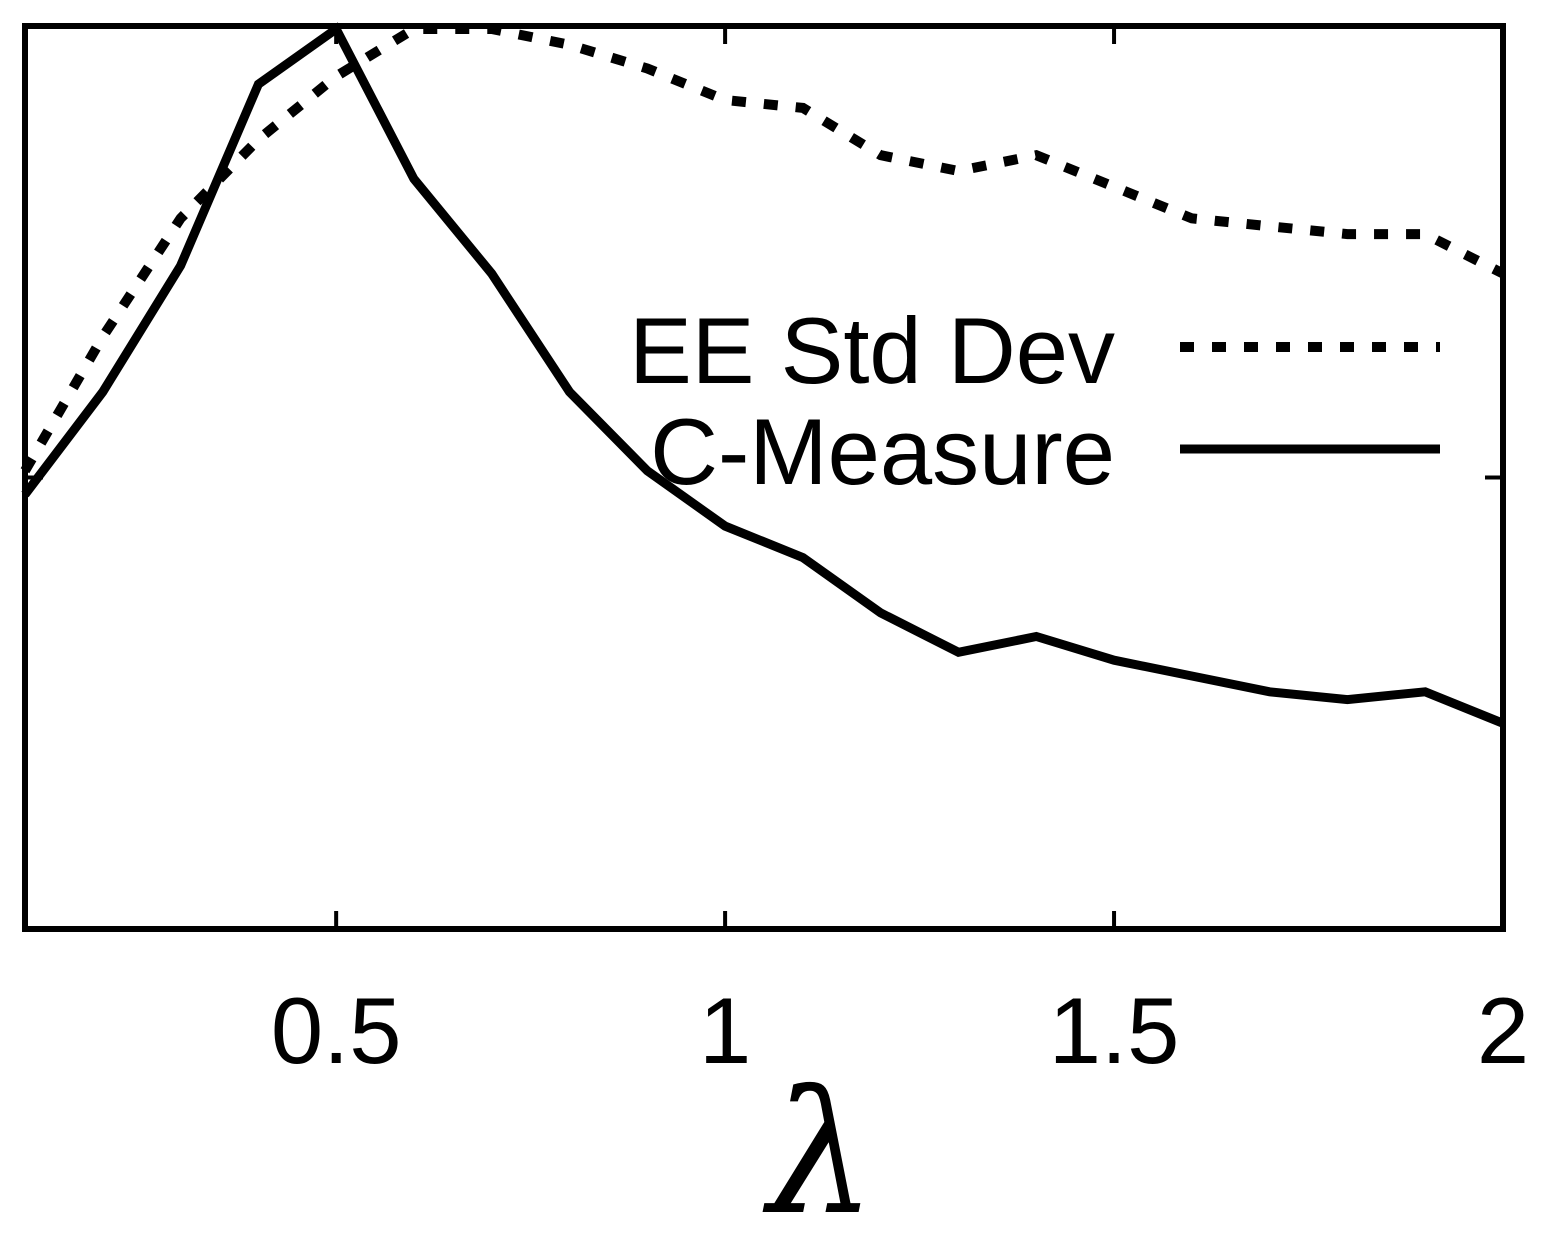 The width and height of the screenshot is (1566, 1246). I want to click on x-tick-label-1: 1, so click(725, 1030).